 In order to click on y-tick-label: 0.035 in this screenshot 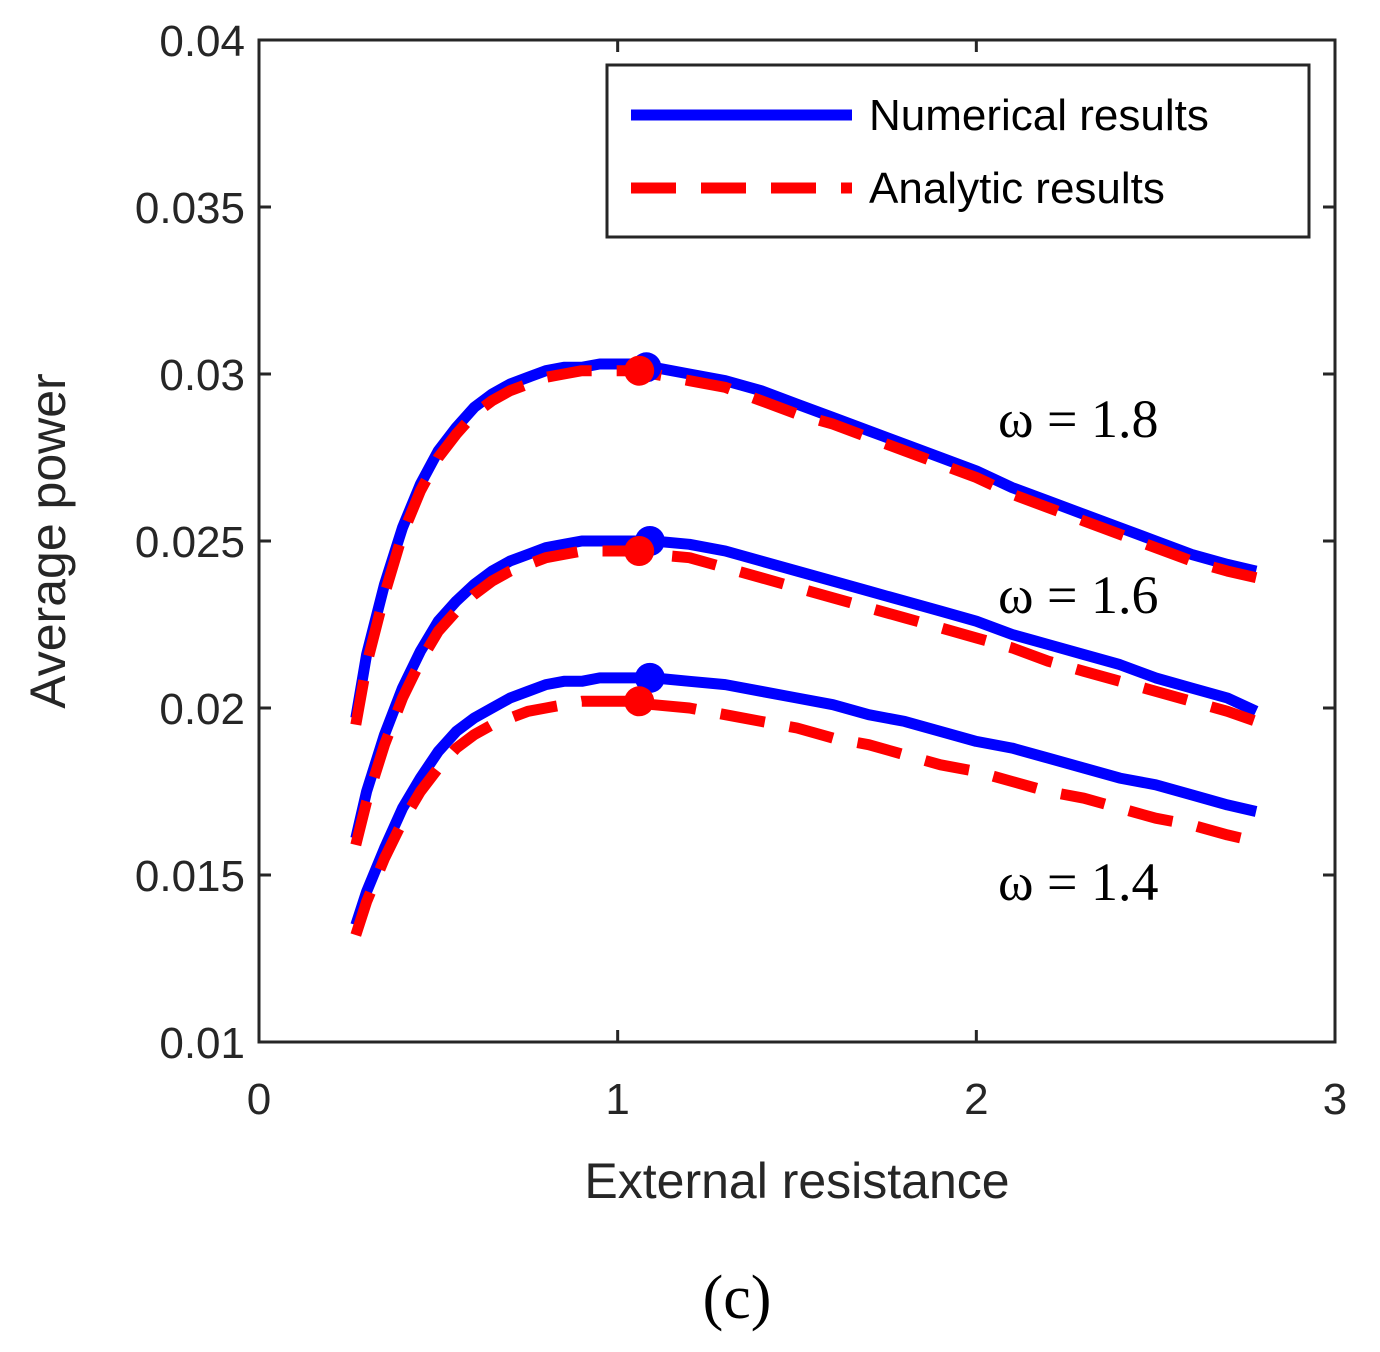, I will do `click(190, 208)`.